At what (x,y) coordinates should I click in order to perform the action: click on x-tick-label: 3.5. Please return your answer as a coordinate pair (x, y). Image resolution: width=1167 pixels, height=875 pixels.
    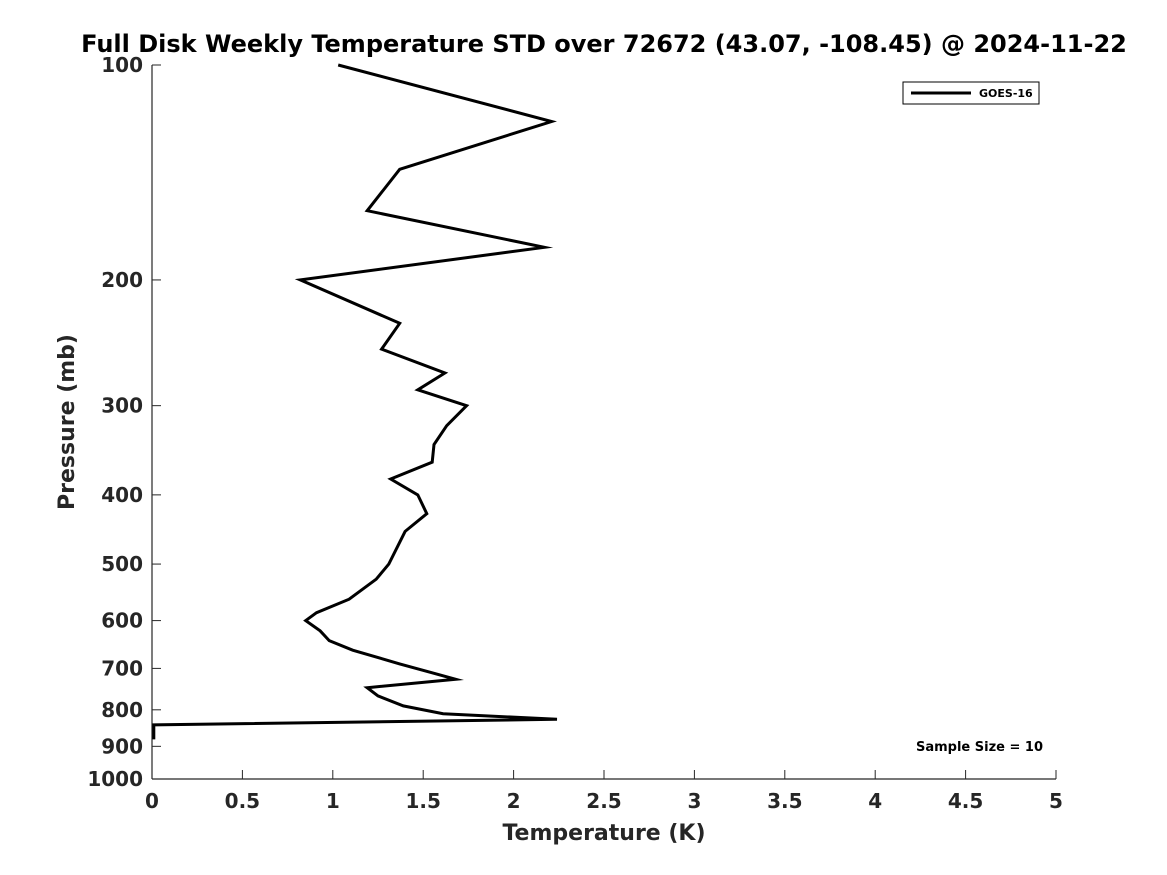
    Looking at the image, I should click on (784, 801).